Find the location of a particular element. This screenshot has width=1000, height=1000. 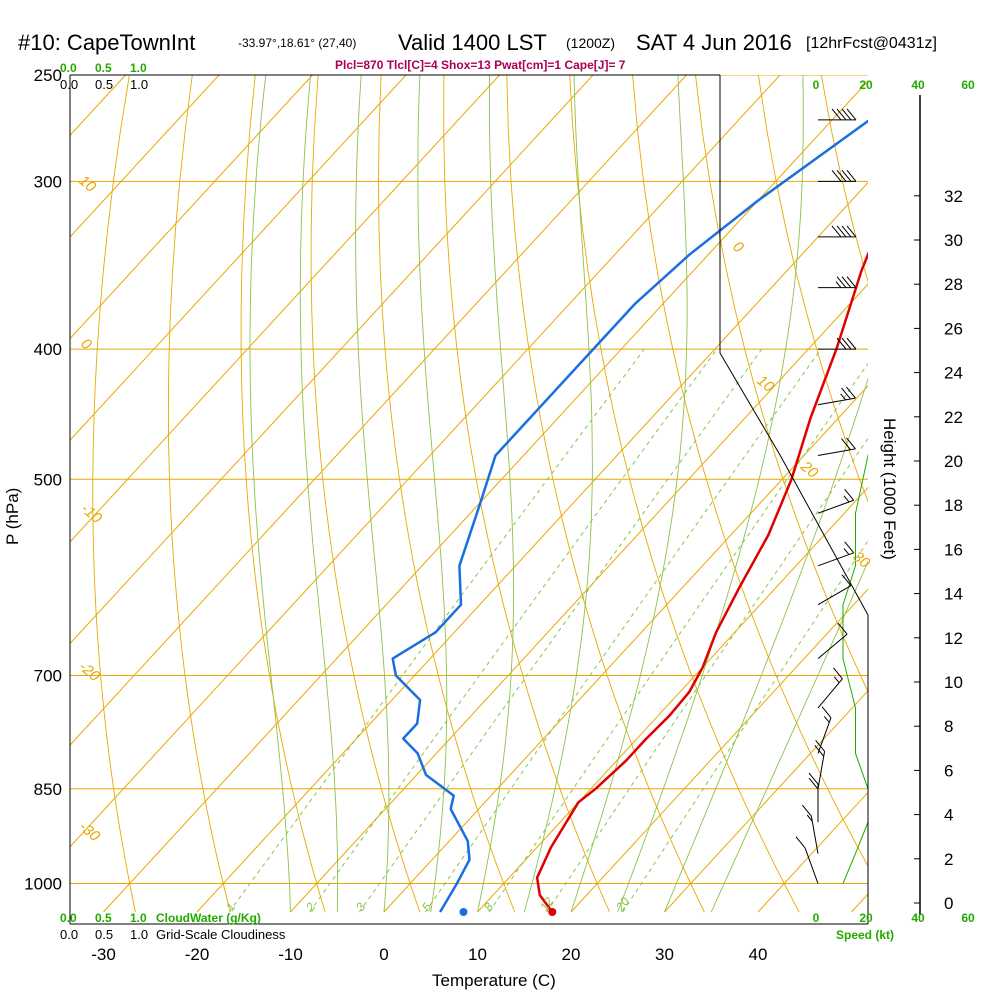

cloudwater-bottom-1: 0.5 is located at coordinates (103, 918).